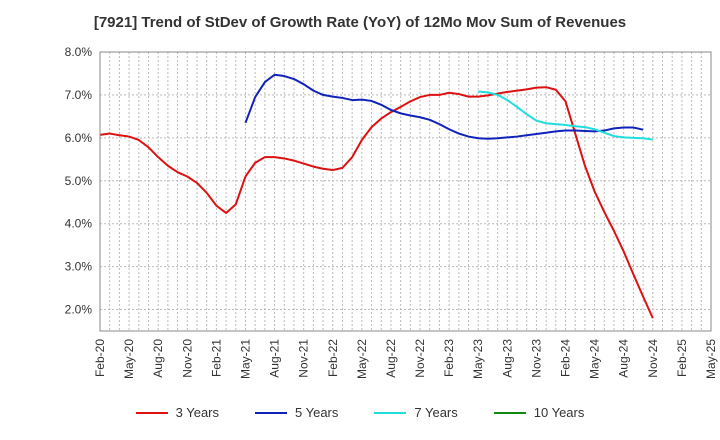 This screenshot has width=720, height=440. Describe the element at coordinates (624, 358) in the screenshot. I see `x-tick-label: Aug-24` at that location.